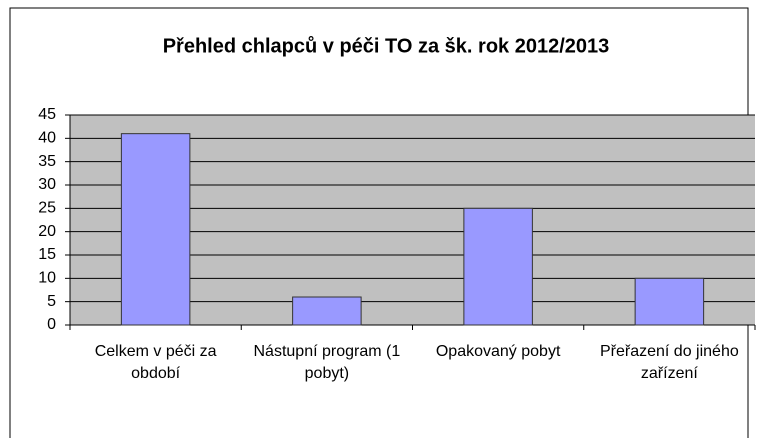 This screenshot has width=759, height=438. What do you see at coordinates (47, 254) in the screenshot?
I see `y-tick-label: 15` at bounding box center [47, 254].